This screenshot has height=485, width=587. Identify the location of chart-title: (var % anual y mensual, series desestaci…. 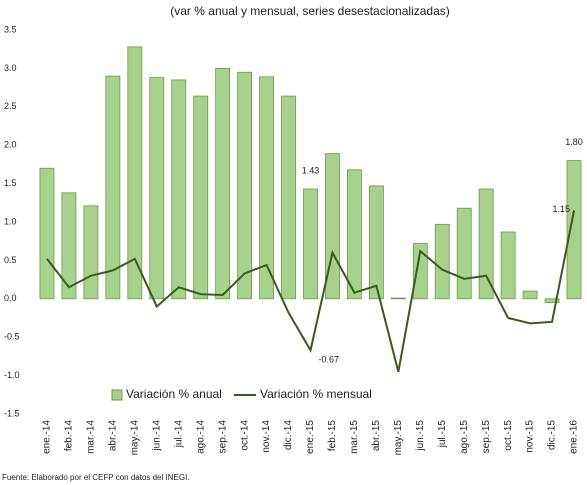
(309, 11).